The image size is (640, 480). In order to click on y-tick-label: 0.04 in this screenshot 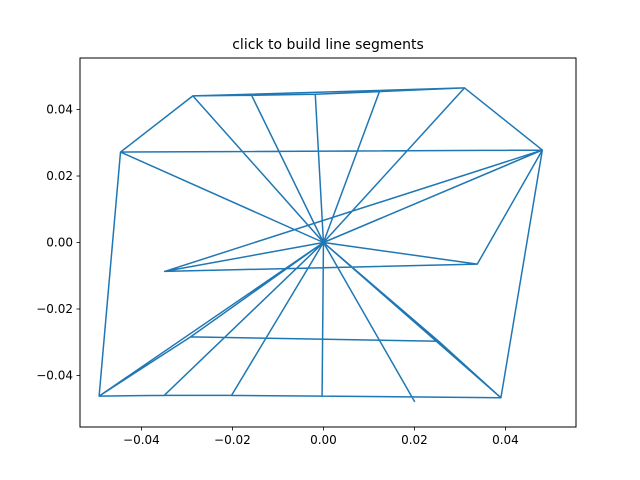, I will do `click(59, 110)`.